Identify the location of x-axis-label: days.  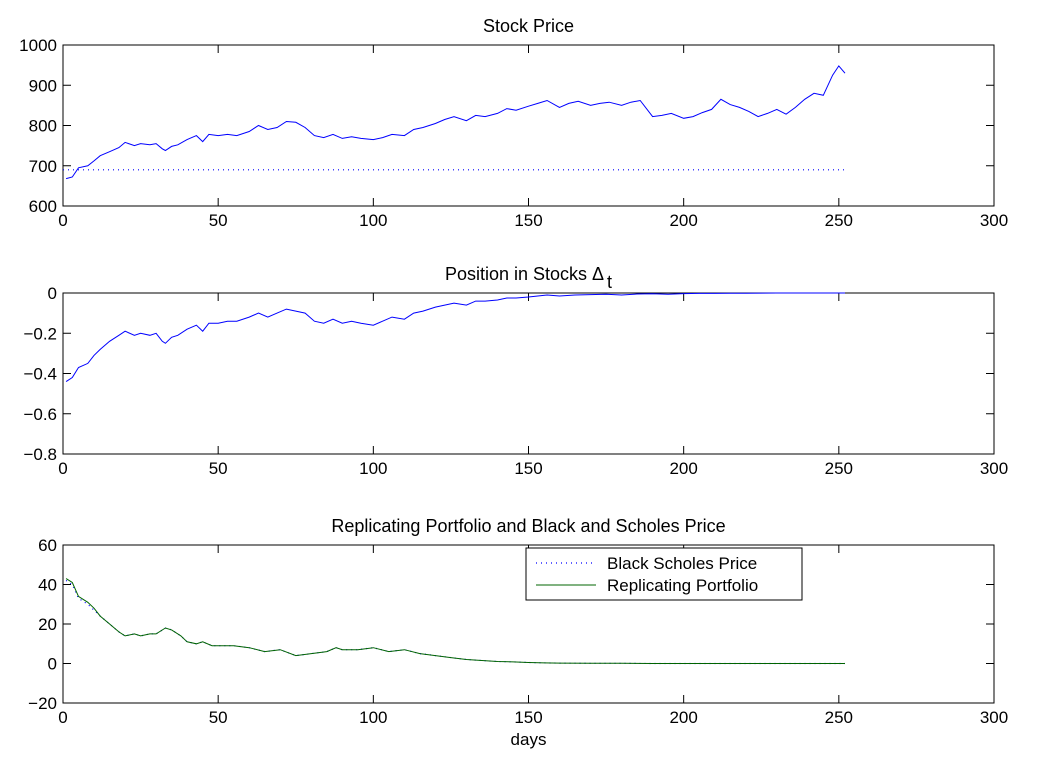
(529, 739).